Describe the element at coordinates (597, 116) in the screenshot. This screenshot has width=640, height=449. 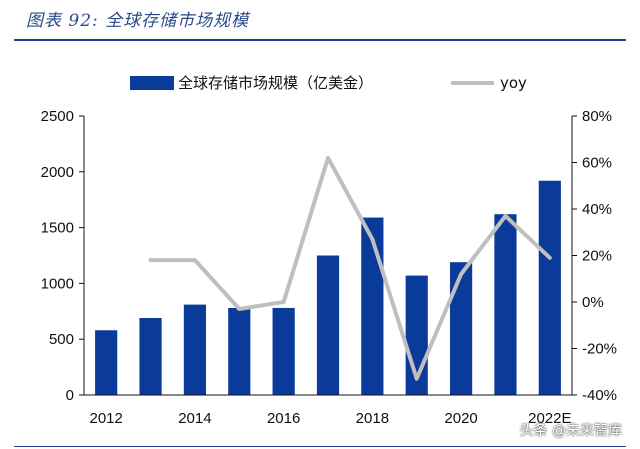
I see `right-tick-label: 80%` at that location.